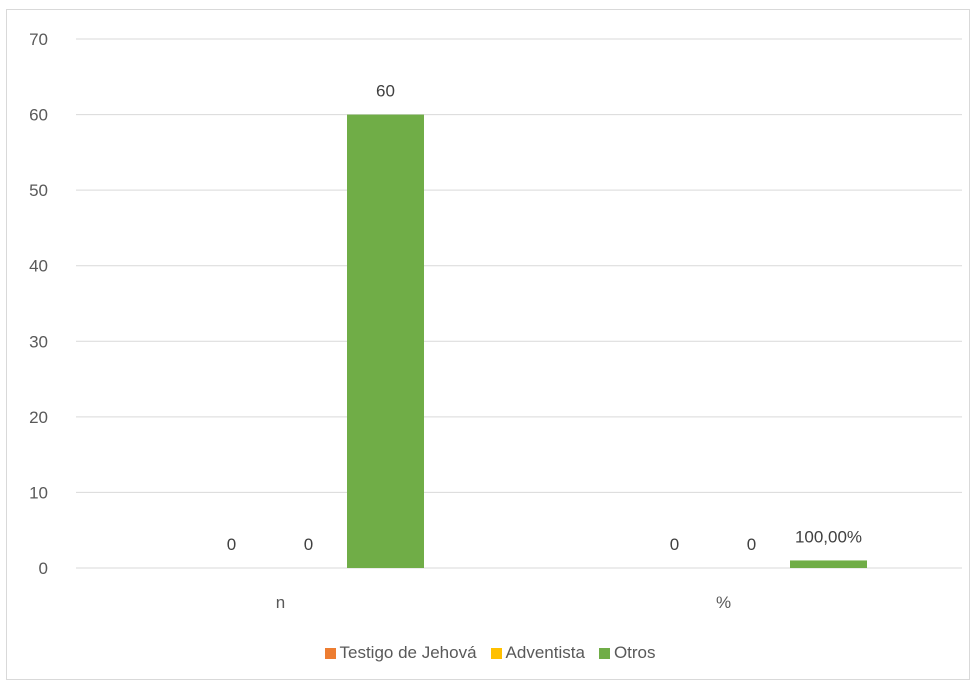 This screenshot has width=980, height=684. I want to click on x-category-label-1: %, so click(723, 602).